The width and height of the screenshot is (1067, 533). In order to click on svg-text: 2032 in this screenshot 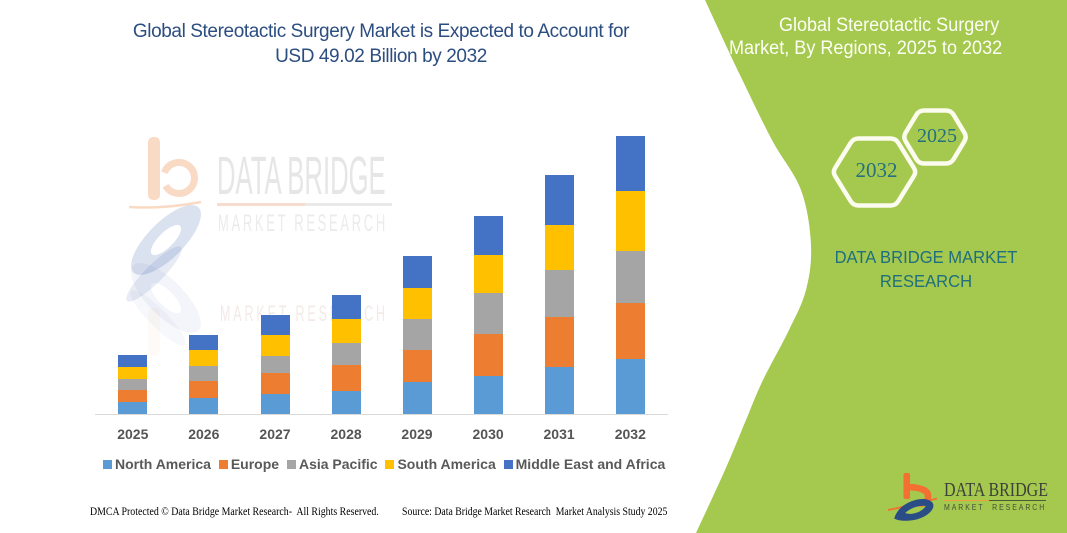, I will do `click(877, 170)`.